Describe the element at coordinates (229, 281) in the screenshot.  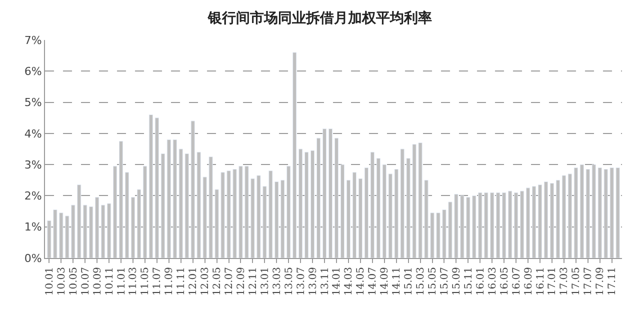
I see `x-tick-label: 12.07` at that location.